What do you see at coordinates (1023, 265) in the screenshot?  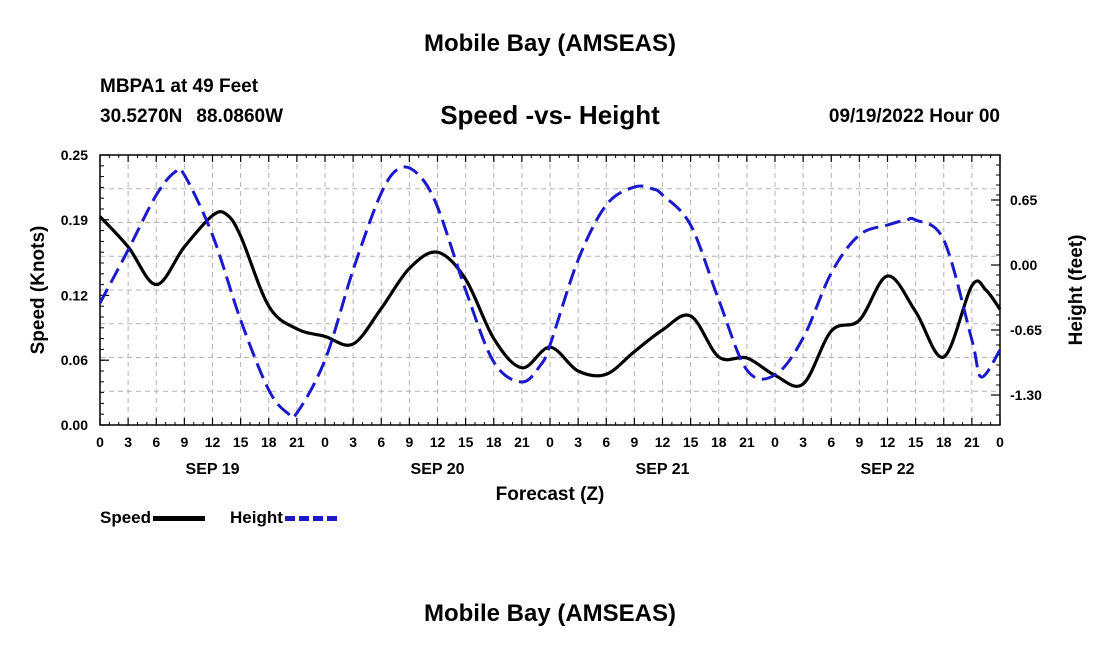 I see `y2-tick-label: 0.00` at bounding box center [1023, 265].